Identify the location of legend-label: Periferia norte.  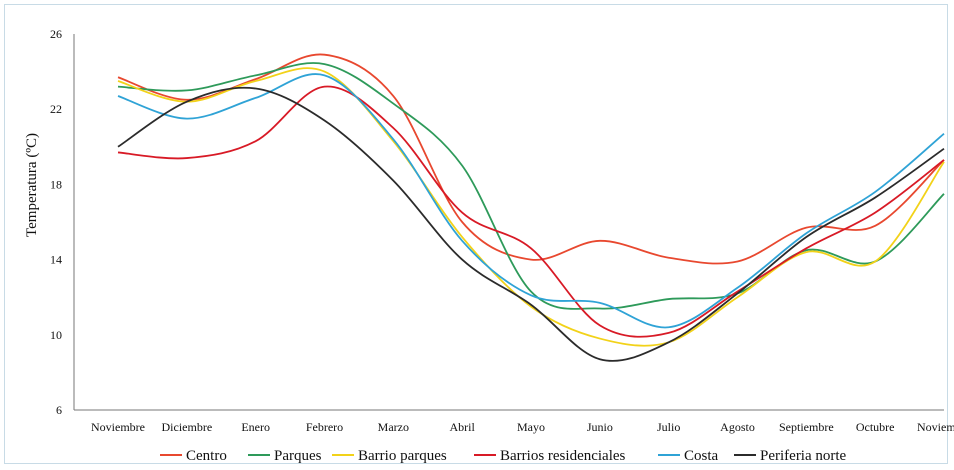
(803, 456).